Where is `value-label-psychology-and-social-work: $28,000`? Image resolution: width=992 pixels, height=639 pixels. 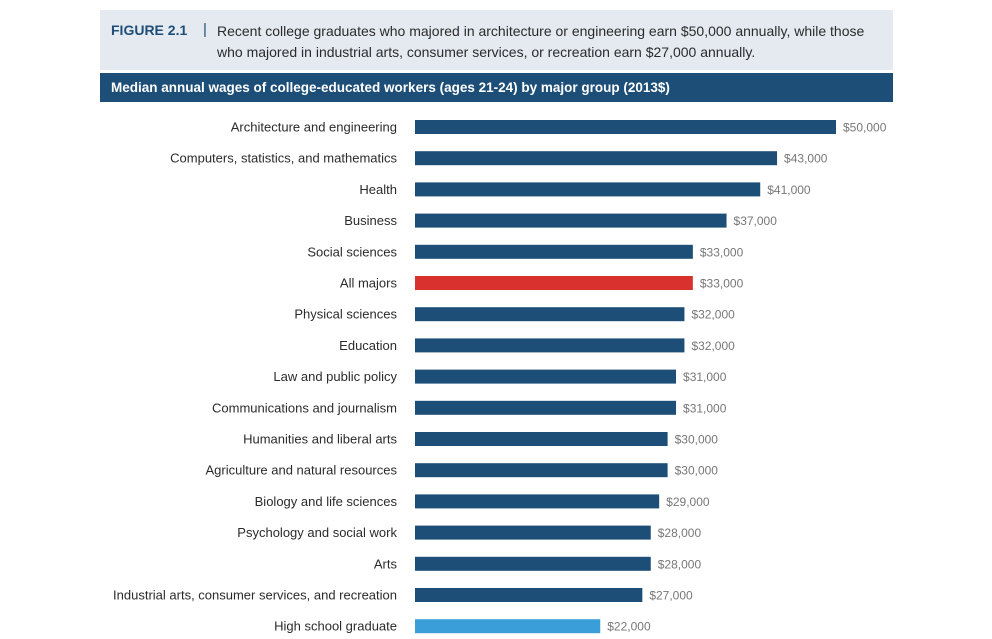 value-label-psychology-and-social-work: $28,000 is located at coordinates (680, 533).